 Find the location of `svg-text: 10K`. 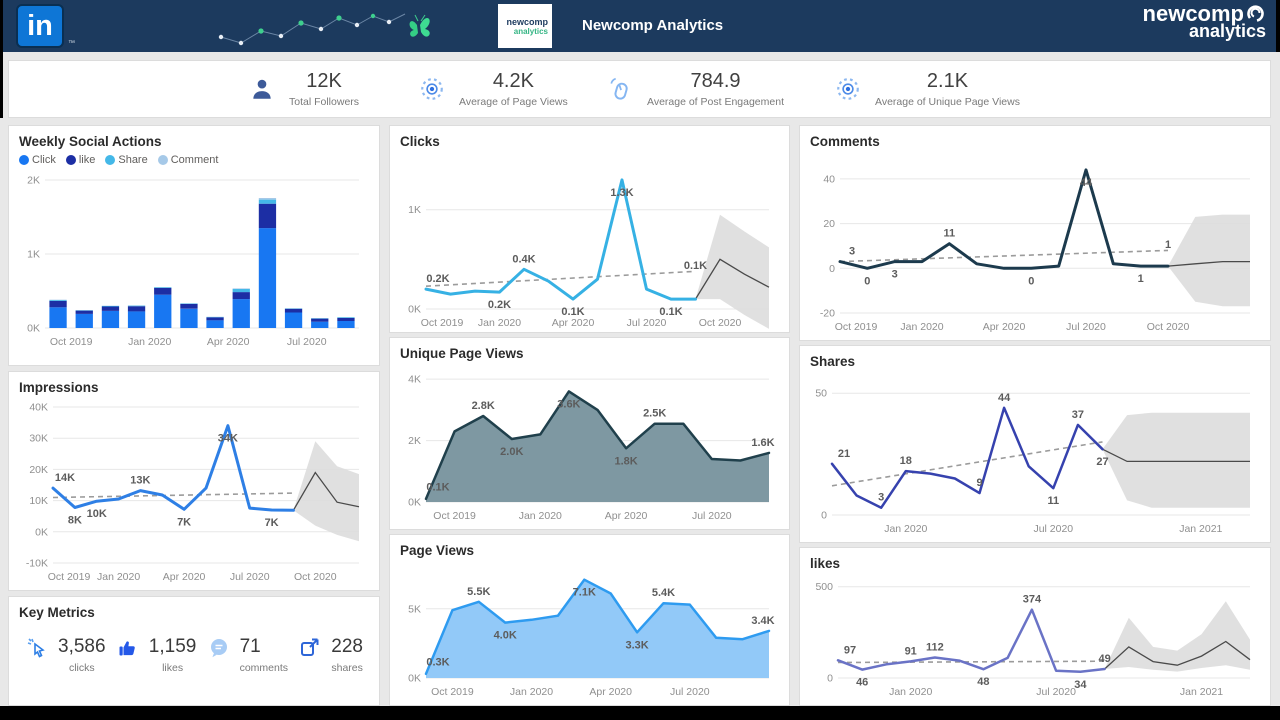

svg-text: 10K is located at coordinates (97, 514).